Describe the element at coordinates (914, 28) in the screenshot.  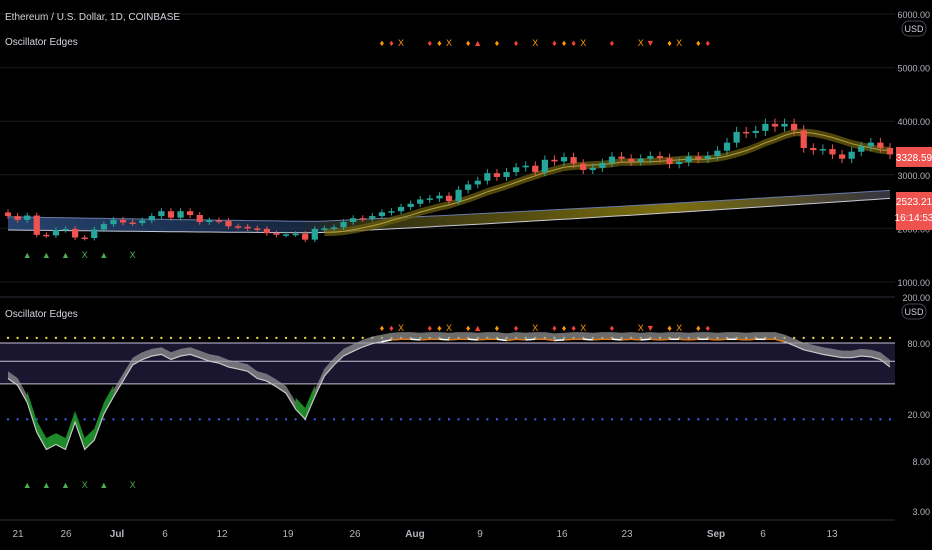
I see `currency-button-main: USD` at that location.